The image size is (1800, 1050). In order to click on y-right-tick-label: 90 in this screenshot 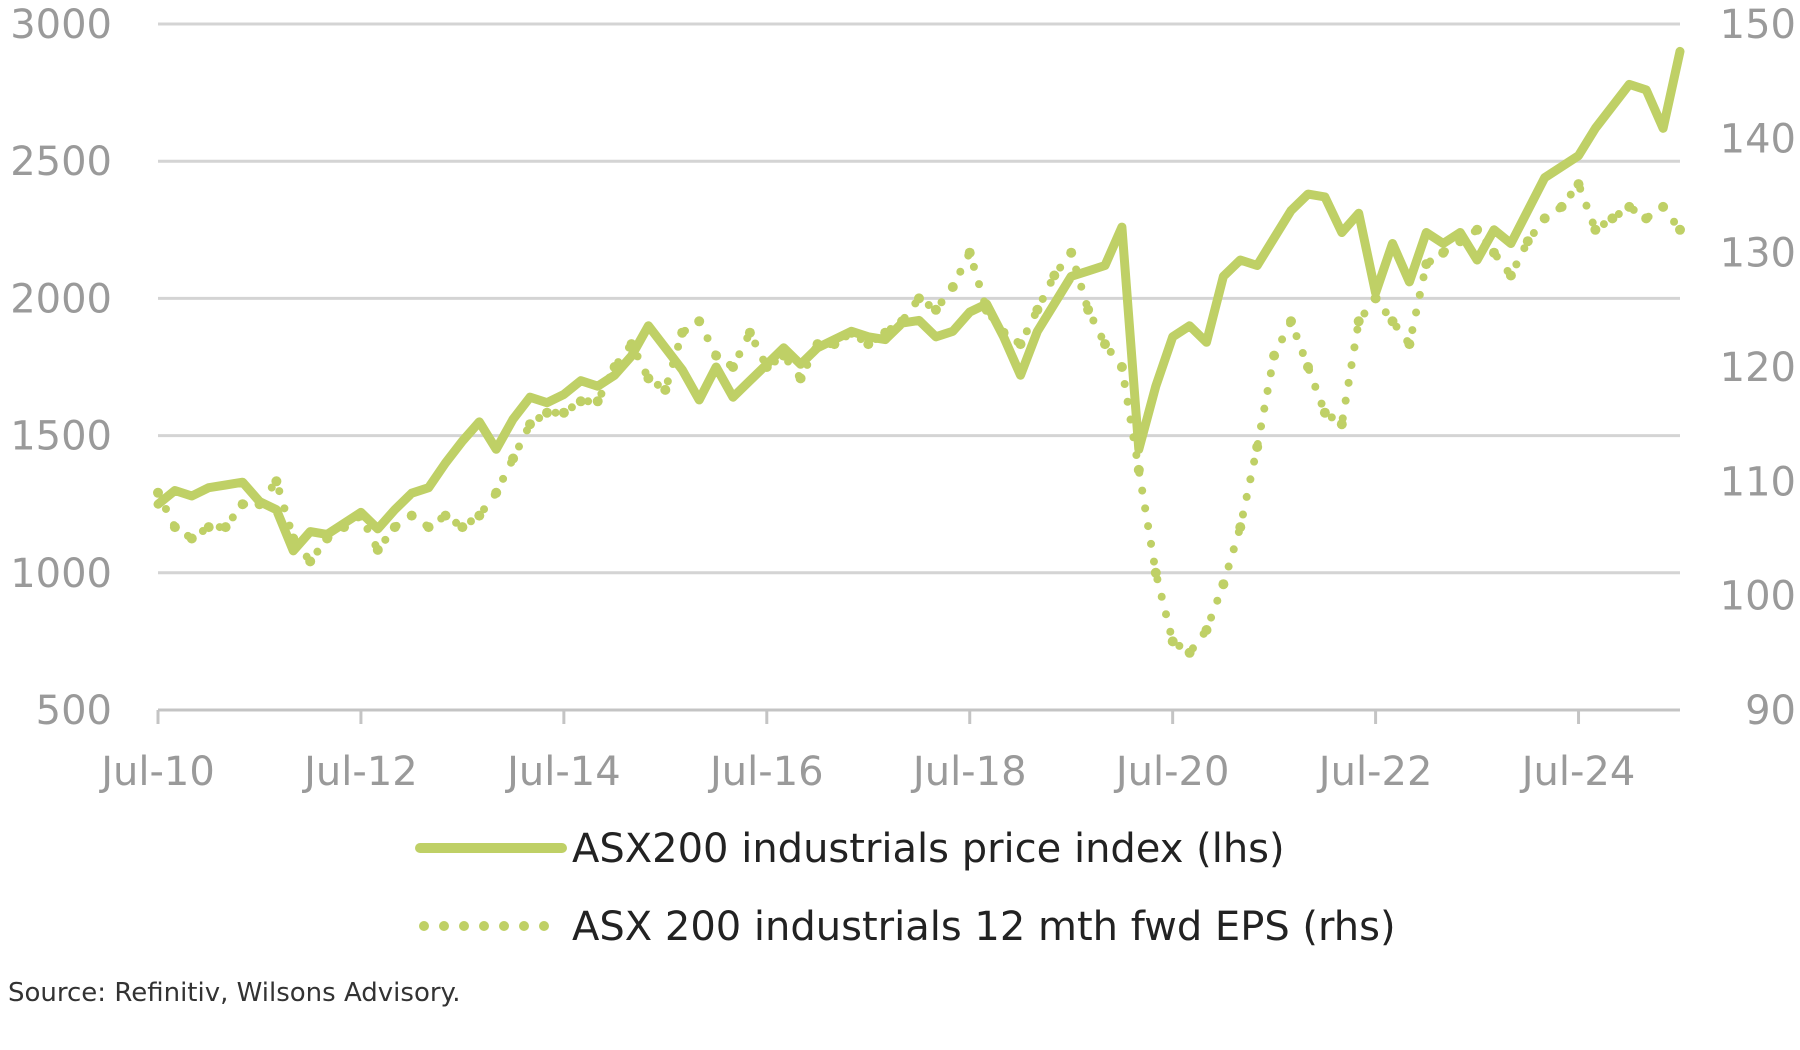, I will do `click(1770, 711)`.